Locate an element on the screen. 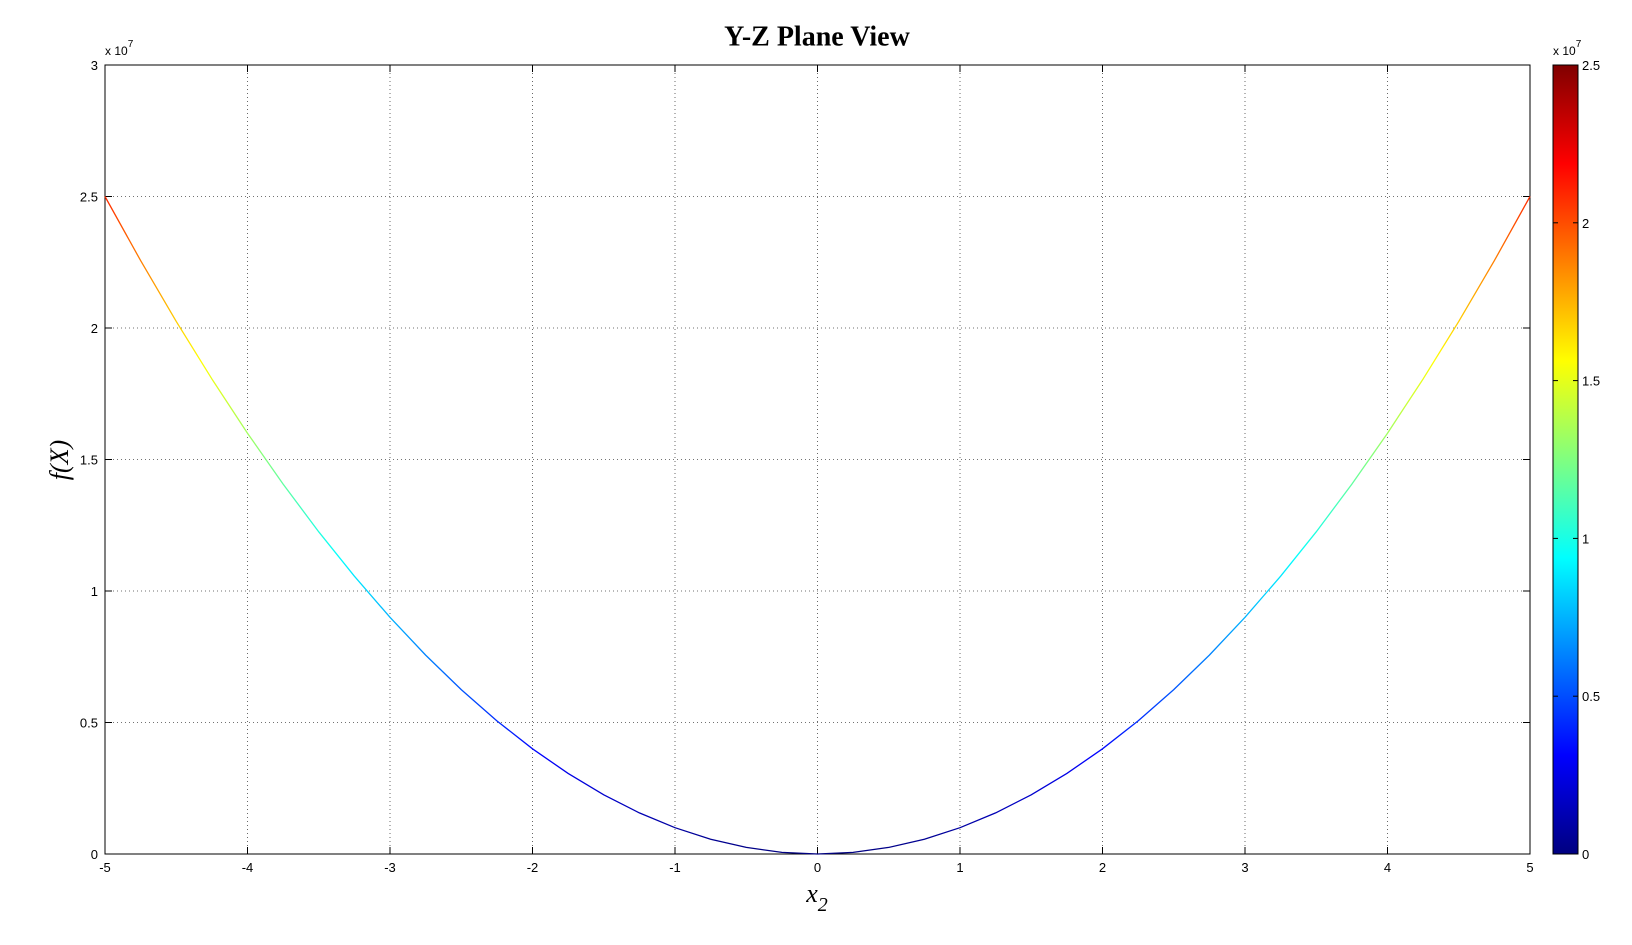 Image resolution: width=1632 pixels, height=945 pixels. y-tick-label: 1.5 is located at coordinates (89, 460).